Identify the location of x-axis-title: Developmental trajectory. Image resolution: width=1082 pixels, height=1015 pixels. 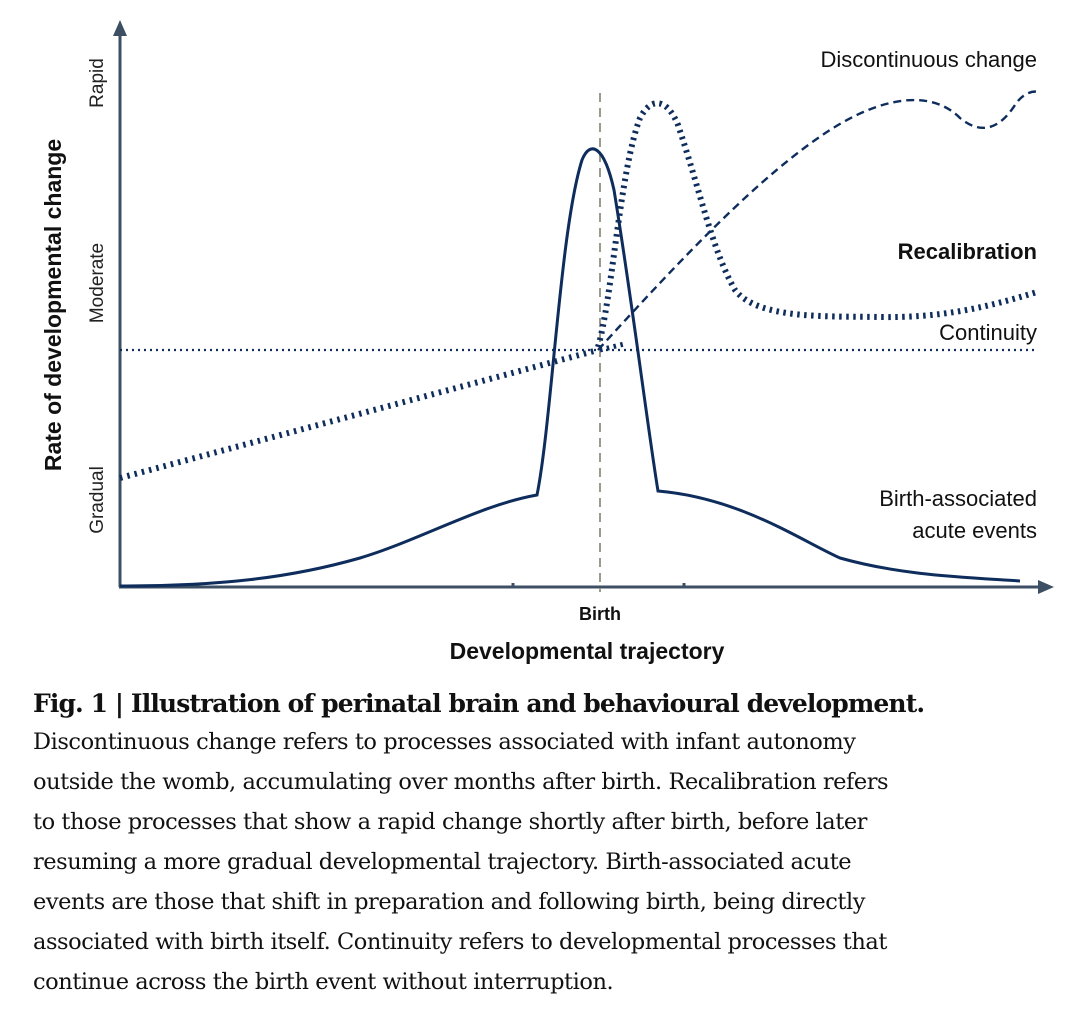
(587, 651).